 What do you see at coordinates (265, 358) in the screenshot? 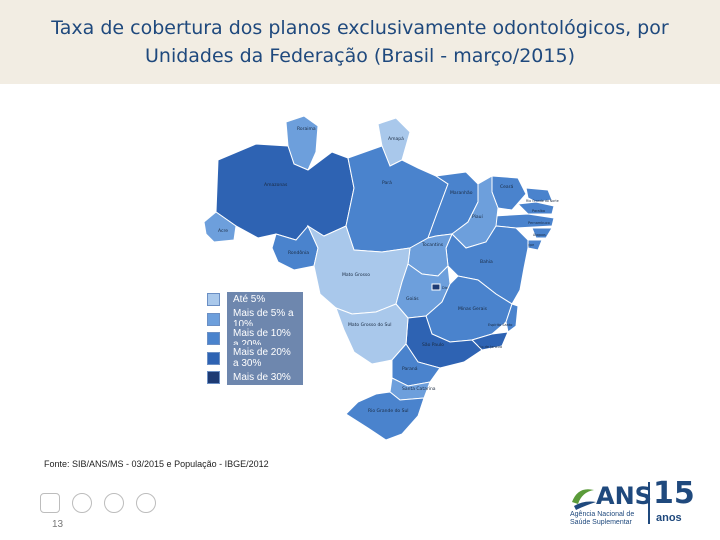
I see `legend-label: Mais de 20% a 30%` at bounding box center [265, 358].